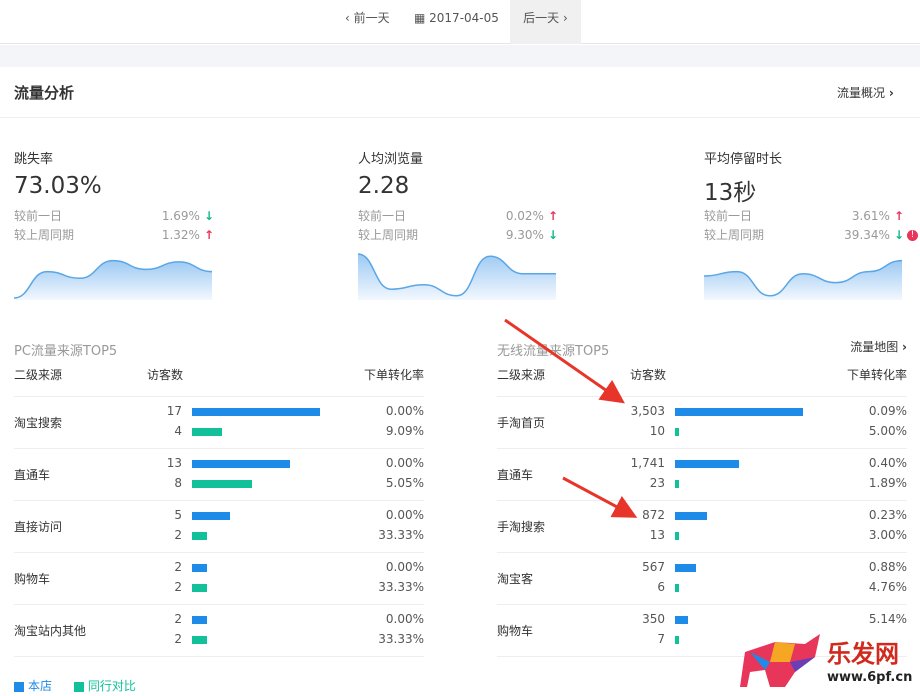 The height and width of the screenshot is (696, 920). What do you see at coordinates (825, 662) in the screenshot?
I see `watermark-logo: 乐发网 www.6pf.cn` at bounding box center [825, 662].